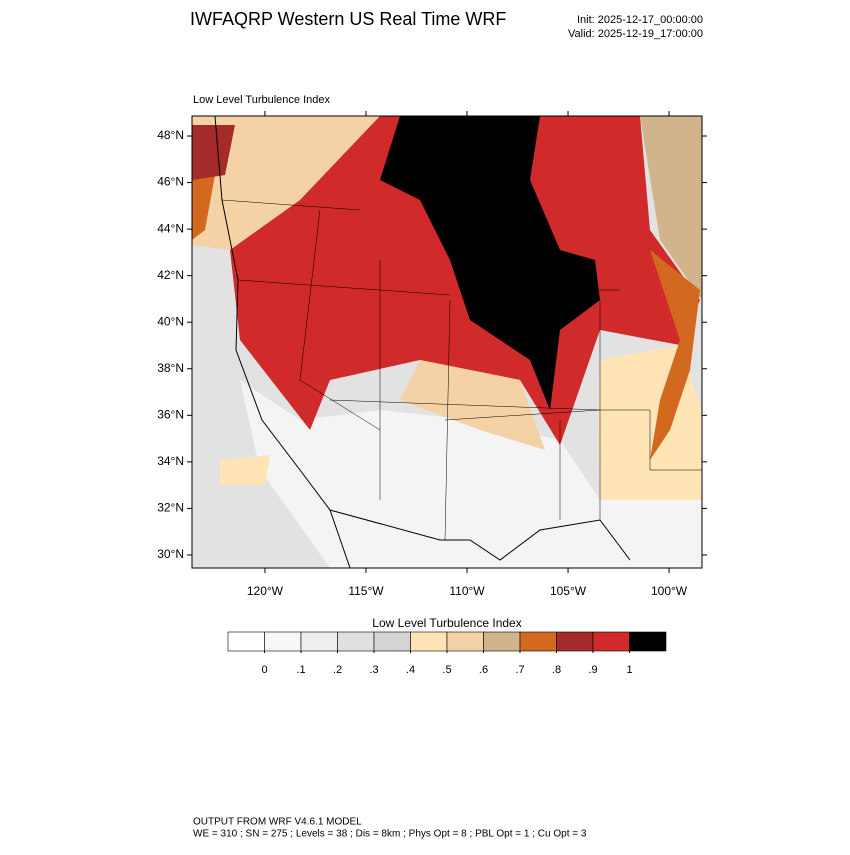 This screenshot has width=850, height=855. I want to click on colorbar-label: .8, so click(556, 670).